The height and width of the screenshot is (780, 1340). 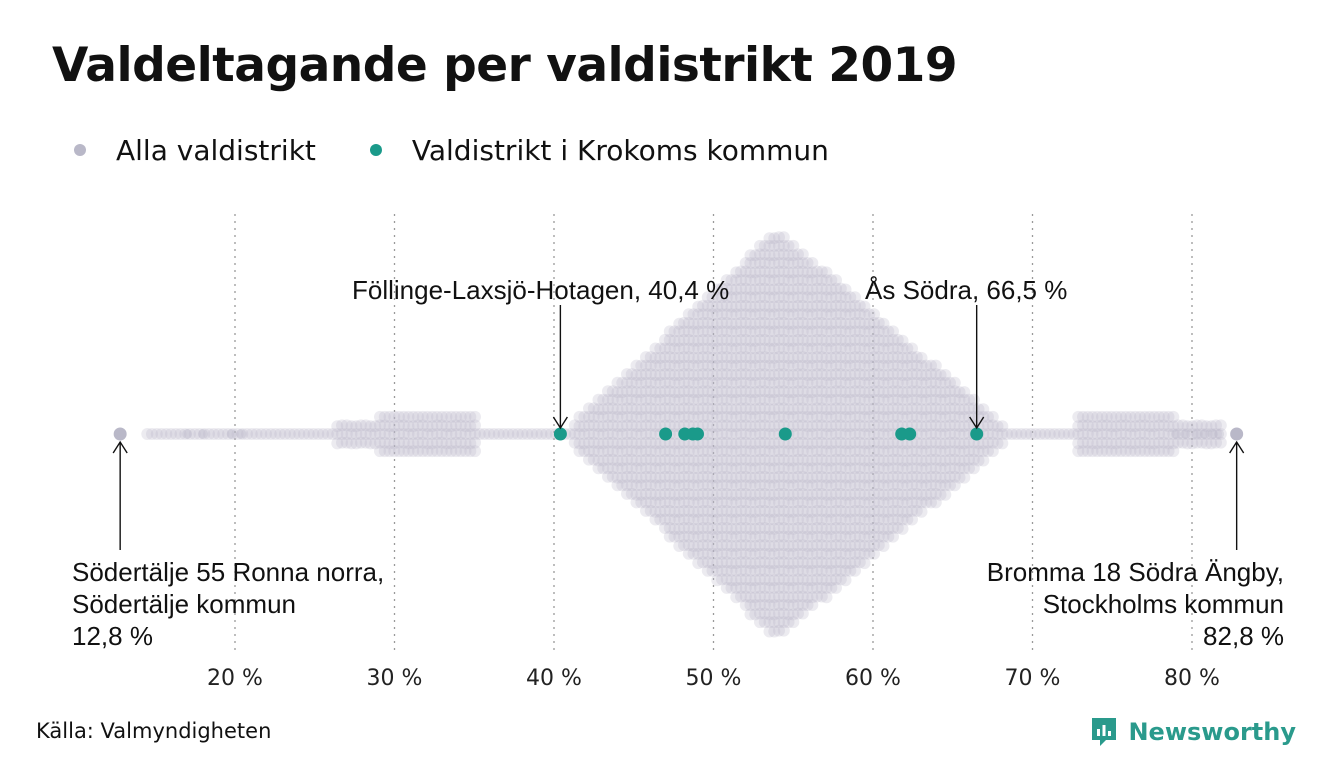 I want to click on x-tick-label: 70 %, so click(x=1033, y=678).